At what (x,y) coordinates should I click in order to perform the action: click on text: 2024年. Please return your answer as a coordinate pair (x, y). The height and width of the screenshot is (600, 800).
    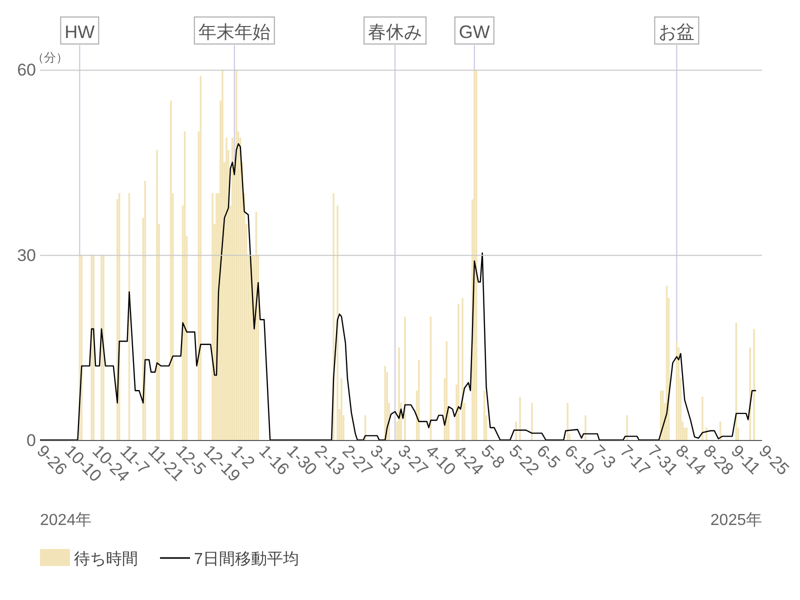
    Looking at the image, I should click on (66, 520).